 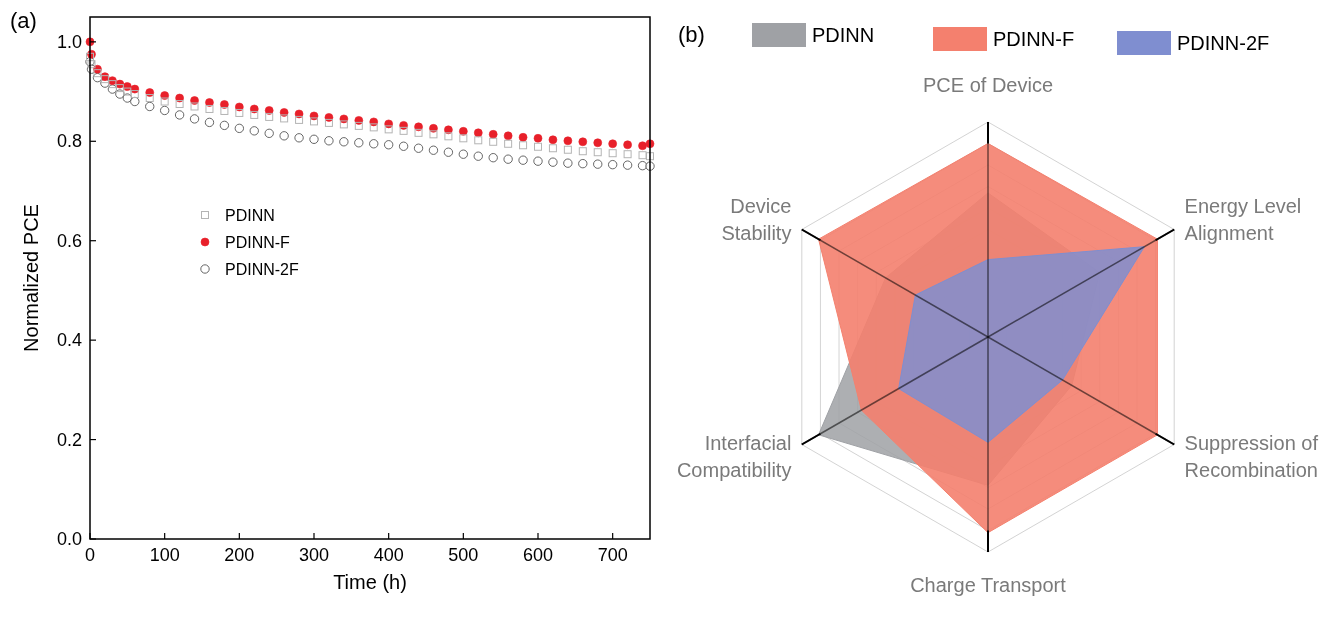 What do you see at coordinates (756, 219) in the screenshot?
I see `spoke-label: Device Stability` at bounding box center [756, 219].